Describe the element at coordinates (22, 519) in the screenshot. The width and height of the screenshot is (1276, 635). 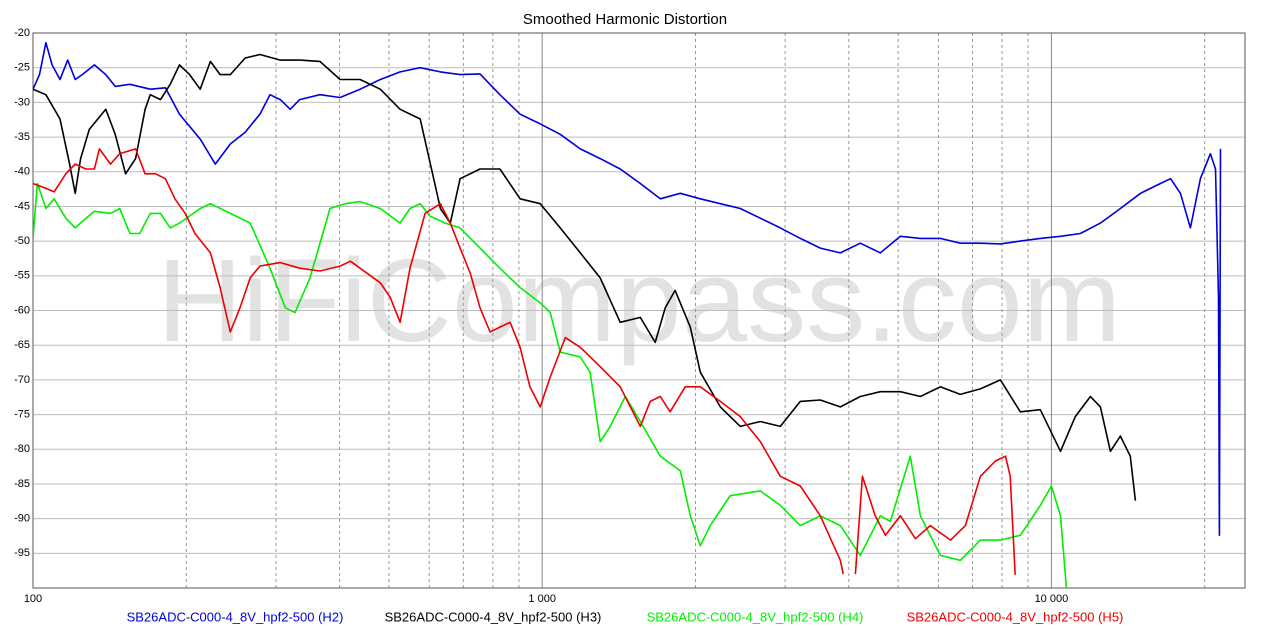
I see `y-tick-label: -90` at that location.